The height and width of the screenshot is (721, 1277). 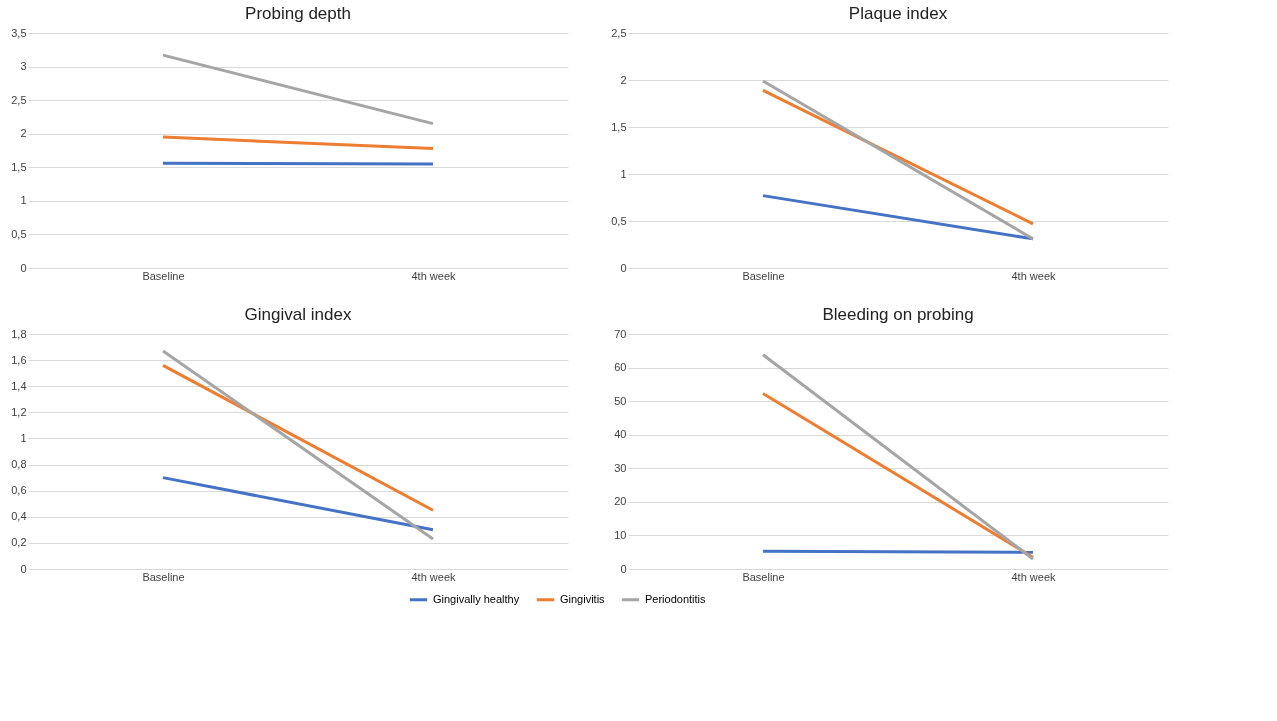 What do you see at coordinates (620, 367) in the screenshot?
I see `y-tick-label: 60` at bounding box center [620, 367].